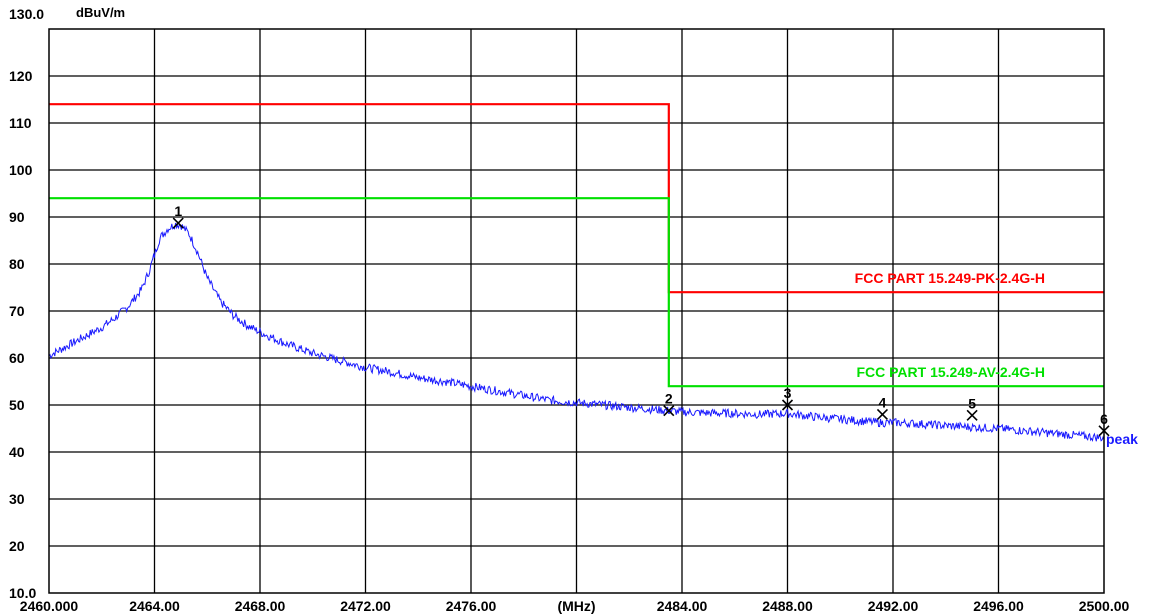 The image size is (1153, 615). Describe the element at coordinates (682, 606) in the screenshot. I see `x-tick-label: 2484.00` at that location.